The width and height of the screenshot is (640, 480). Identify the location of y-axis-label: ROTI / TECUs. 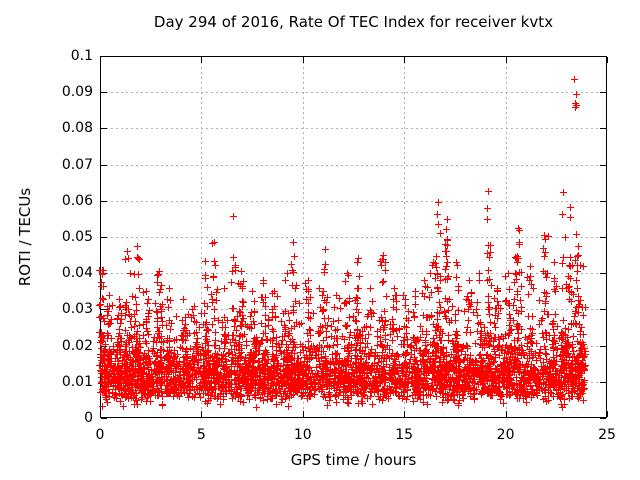
(25, 237).